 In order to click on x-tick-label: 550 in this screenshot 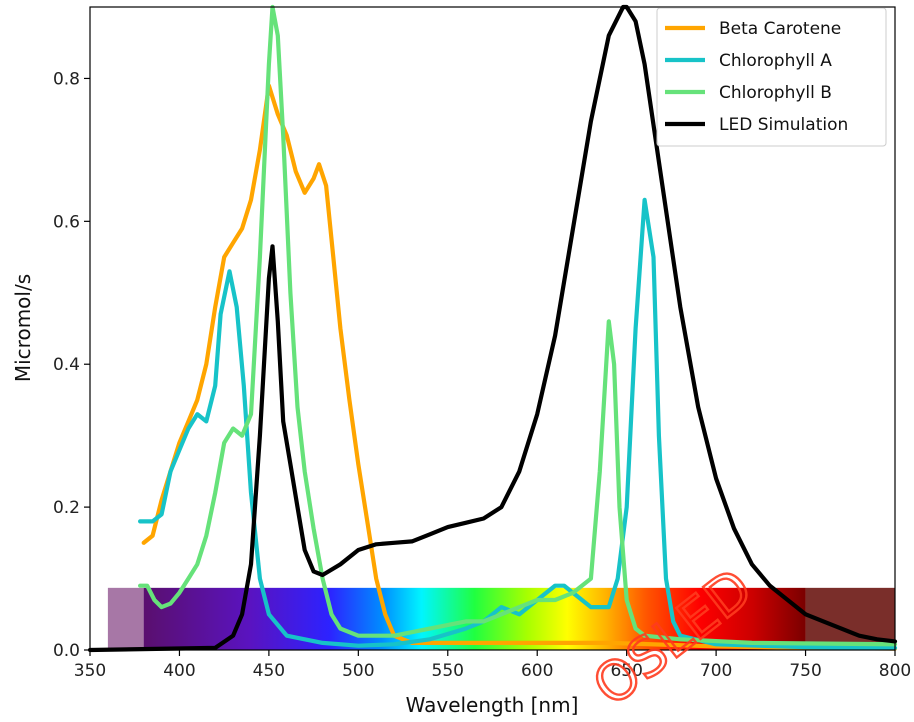, I will do `click(448, 671)`.